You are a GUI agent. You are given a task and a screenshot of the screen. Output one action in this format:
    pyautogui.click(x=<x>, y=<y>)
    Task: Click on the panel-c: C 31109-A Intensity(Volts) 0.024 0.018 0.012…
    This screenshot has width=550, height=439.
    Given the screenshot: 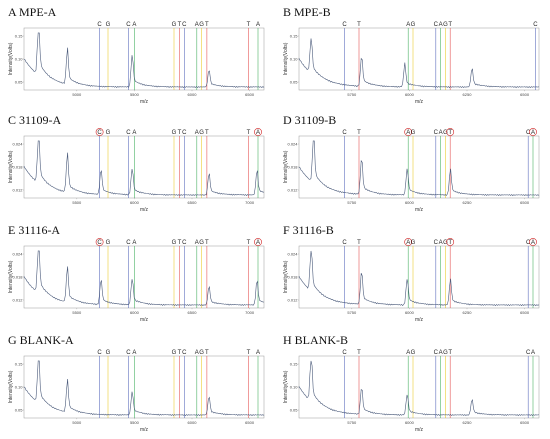 What is the action you would take?
    pyautogui.click(x=136, y=163)
    